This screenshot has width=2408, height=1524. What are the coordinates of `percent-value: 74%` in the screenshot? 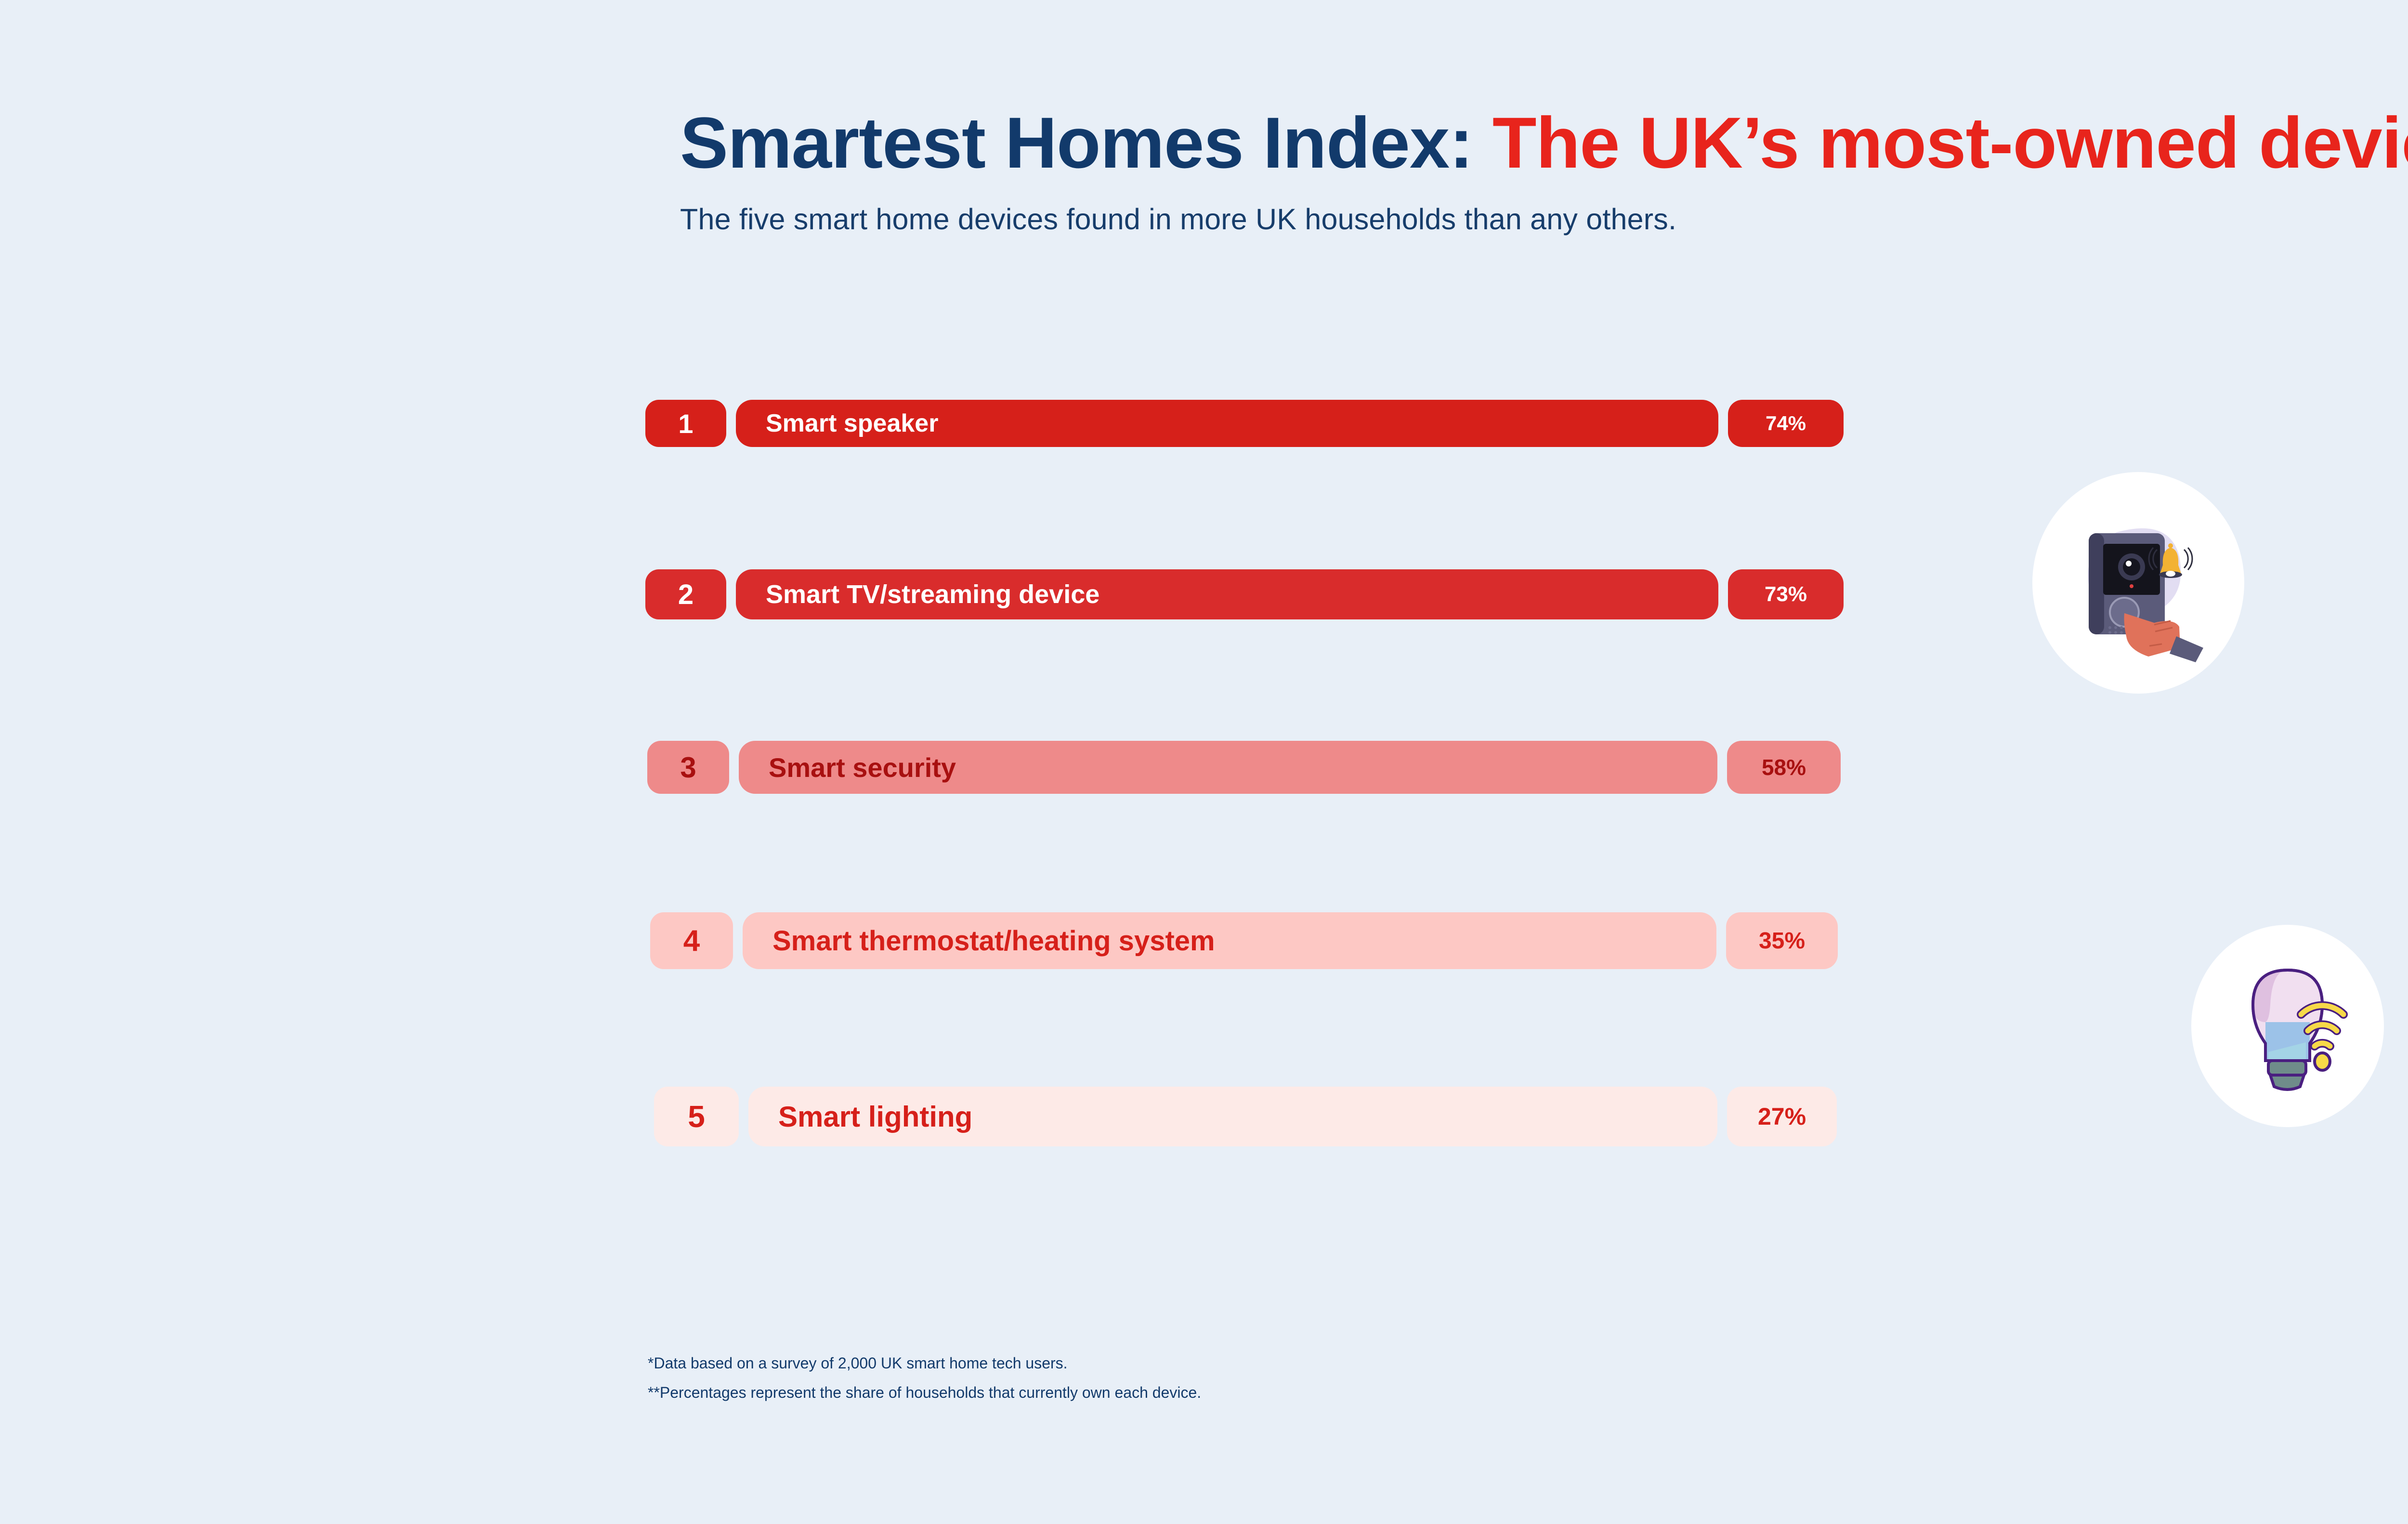 It's located at (1785, 423).